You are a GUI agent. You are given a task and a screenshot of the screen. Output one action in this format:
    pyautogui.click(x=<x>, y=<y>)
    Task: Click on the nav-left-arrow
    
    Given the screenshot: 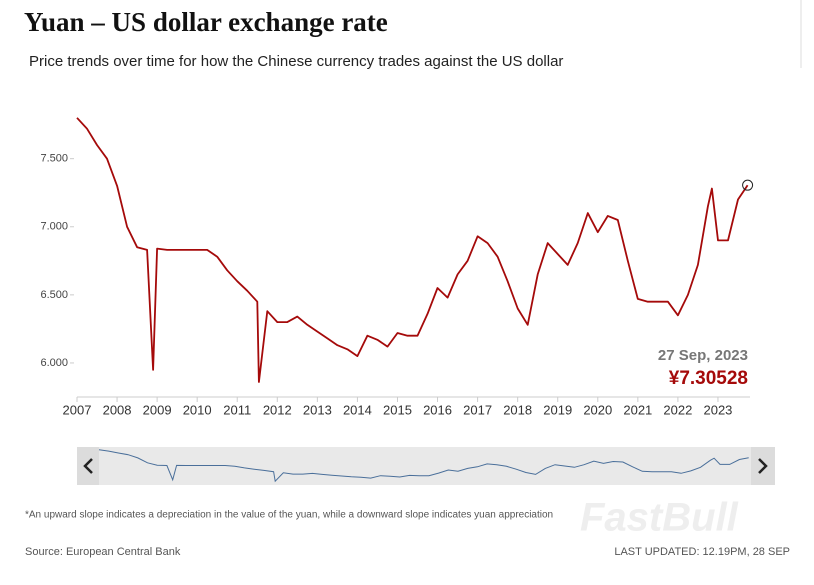 What is the action you would take?
    pyautogui.click(x=88, y=466)
    